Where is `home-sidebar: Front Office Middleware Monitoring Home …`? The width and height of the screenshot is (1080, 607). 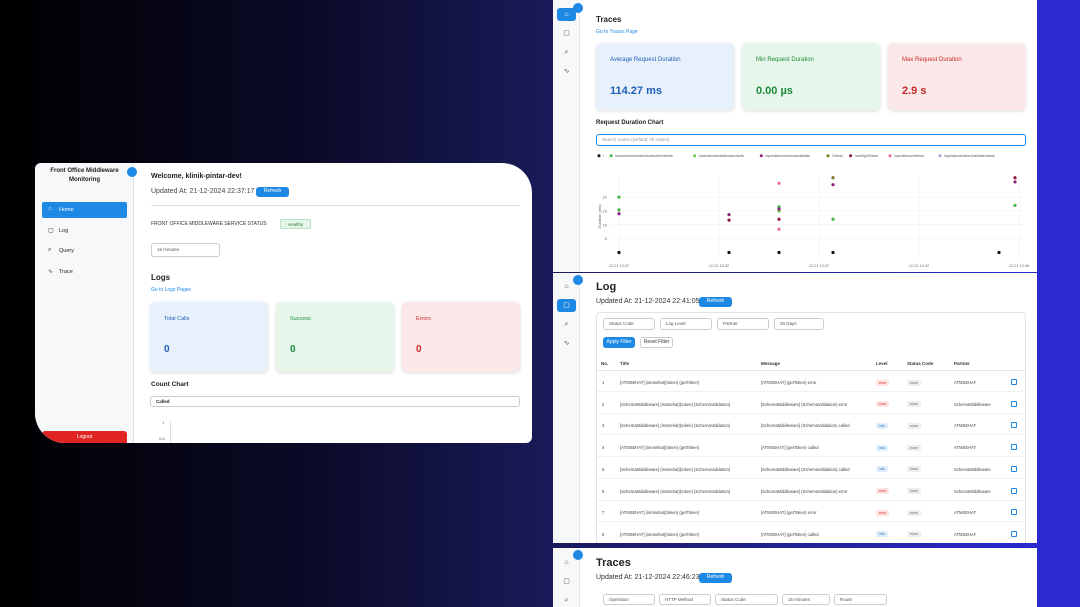 home-sidebar: Front Office Middleware Monitoring Home … is located at coordinates (84, 303).